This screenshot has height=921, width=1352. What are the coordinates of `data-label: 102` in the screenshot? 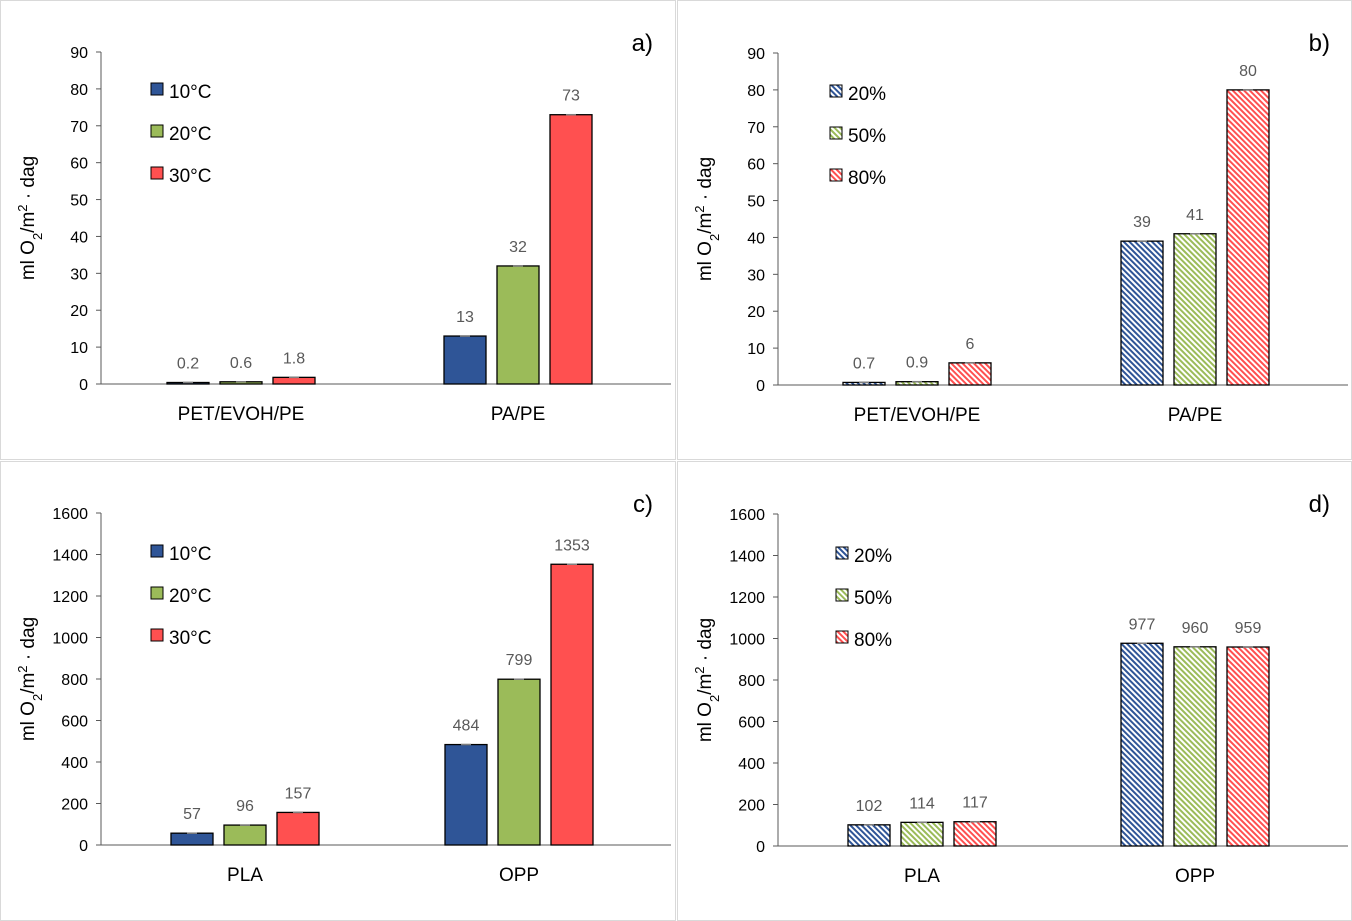 It's located at (869, 806).